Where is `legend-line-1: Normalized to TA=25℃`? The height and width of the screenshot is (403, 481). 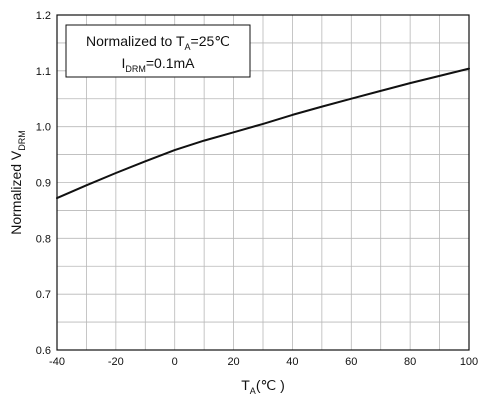
legend-line-1: Normalized to TA=25℃ is located at coordinates (158, 42).